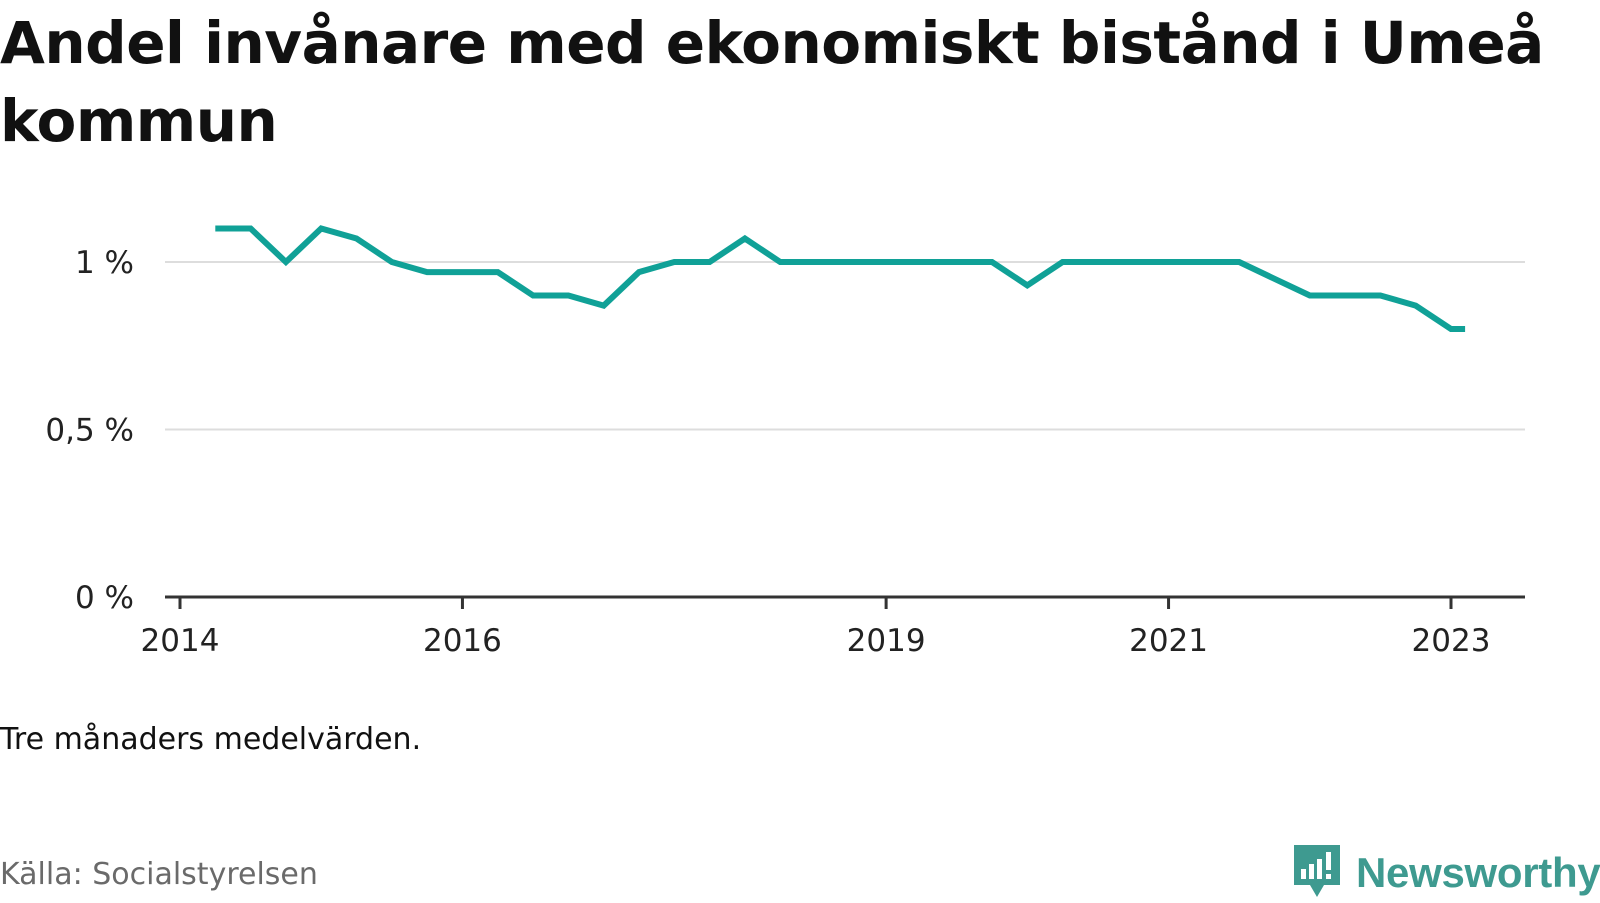 Image resolution: width=1600 pixels, height=903 pixels. Describe the element at coordinates (1478, 872) in the screenshot. I see `brand-name: Newsworthy` at that location.